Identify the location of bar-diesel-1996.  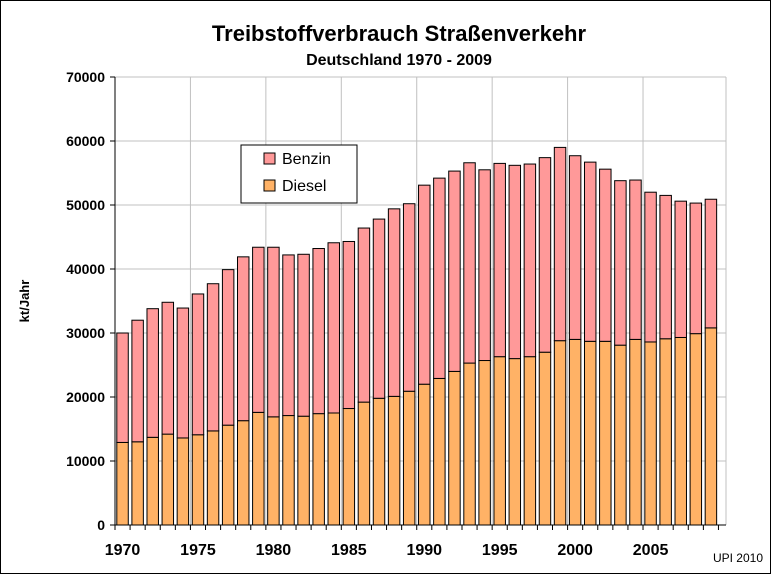
(515, 442).